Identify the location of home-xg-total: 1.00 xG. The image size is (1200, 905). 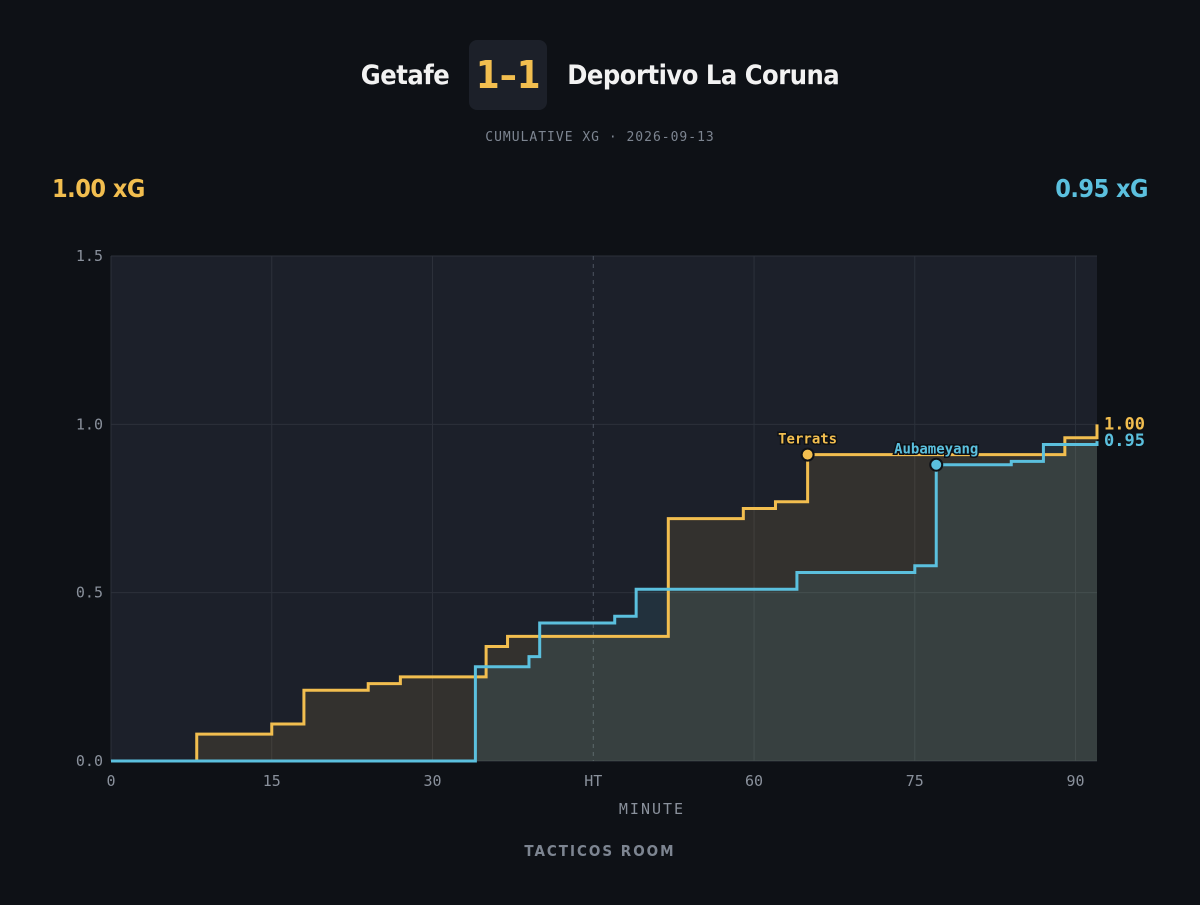
(98, 188).